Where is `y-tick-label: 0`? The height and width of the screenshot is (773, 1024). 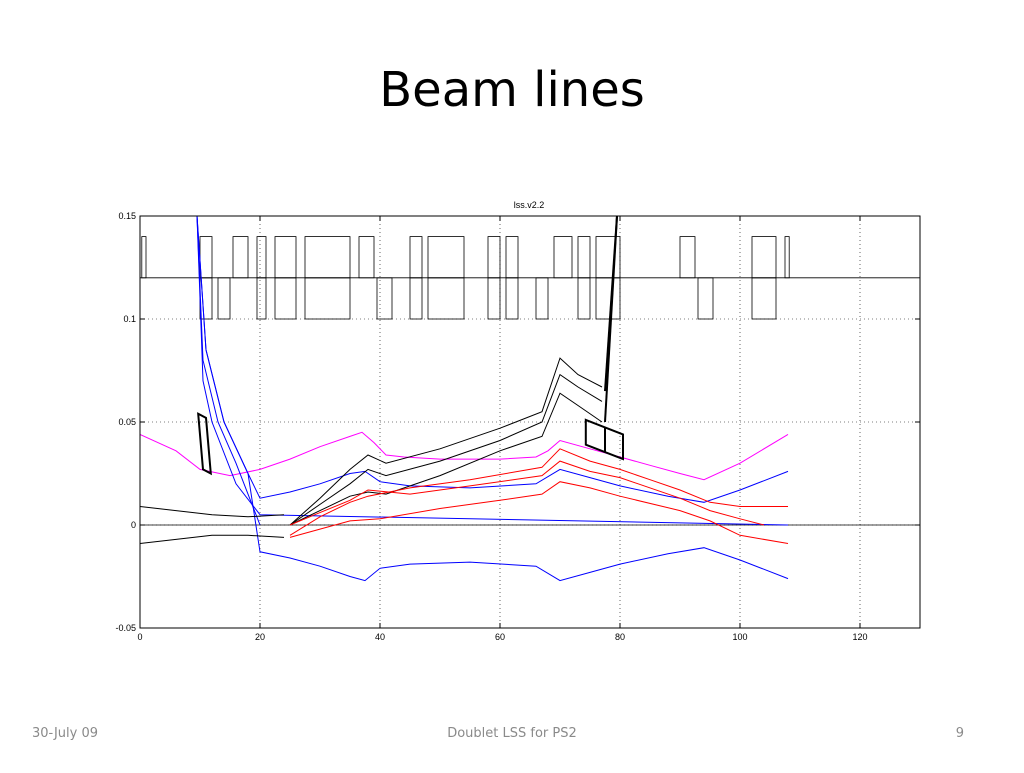 y-tick-label: 0 is located at coordinates (133, 525).